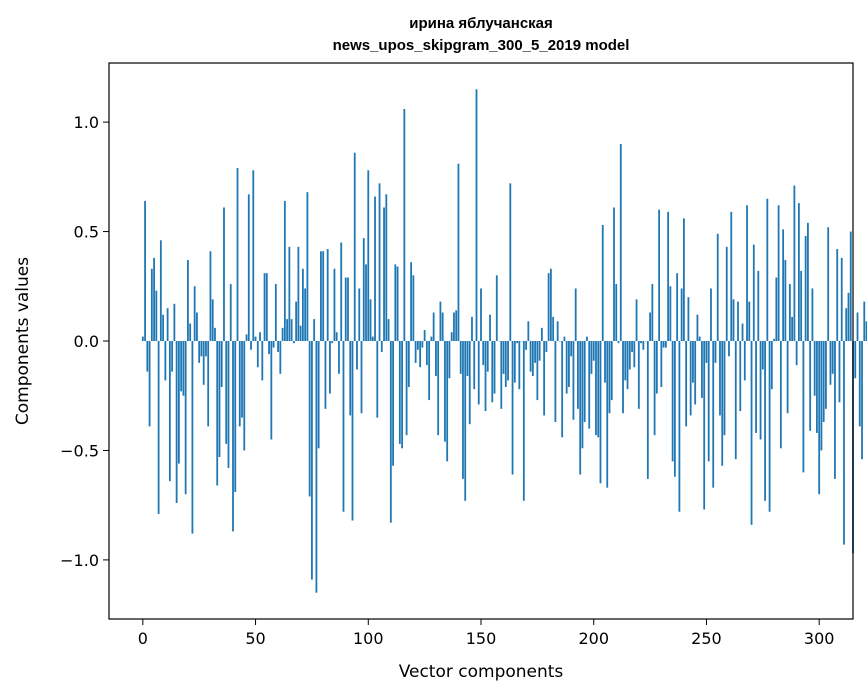 This screenshot has width=867, height=696. I want to click on y-tick-label: −0.5, so click(79, 450).